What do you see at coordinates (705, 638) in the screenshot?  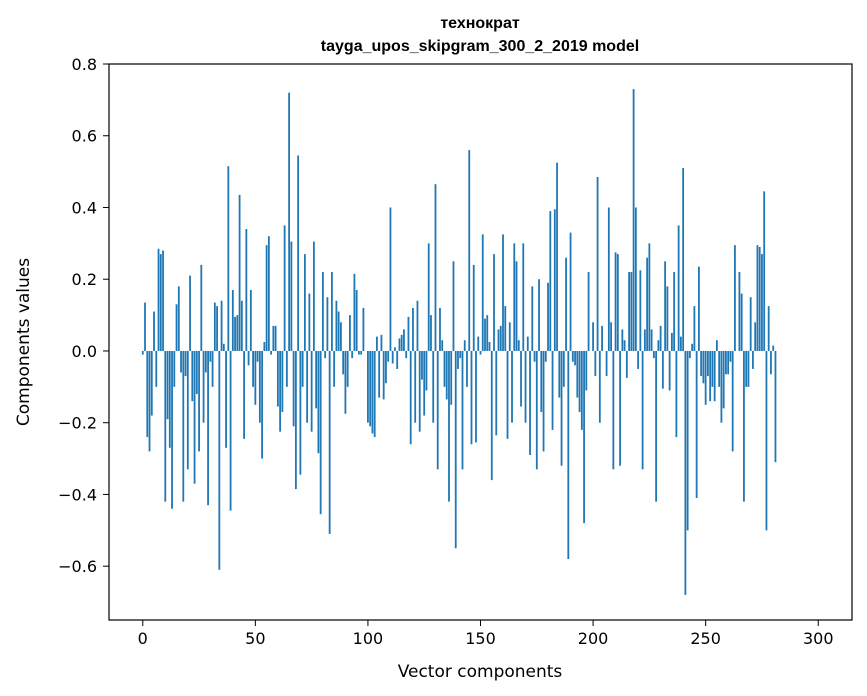 I see `x-tick-label: 250` at bounding box center [705, 638].